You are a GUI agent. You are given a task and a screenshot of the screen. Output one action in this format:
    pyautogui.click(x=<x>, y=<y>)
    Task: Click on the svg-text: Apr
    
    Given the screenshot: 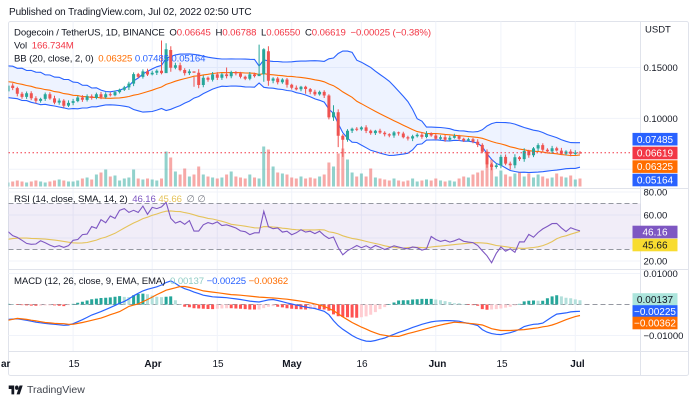 What is the action you would take?
    pyautogui.click(x=152, y=364)
    